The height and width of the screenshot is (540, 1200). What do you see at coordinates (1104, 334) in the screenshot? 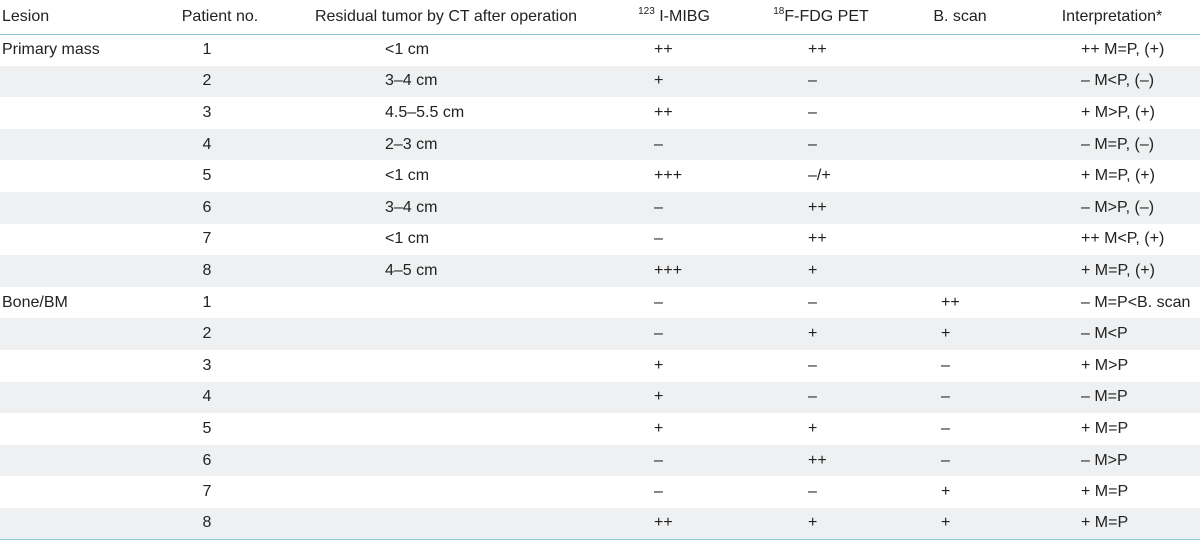
I see `cell-interpretation: – M<P` at bounding box center [1104, 334].